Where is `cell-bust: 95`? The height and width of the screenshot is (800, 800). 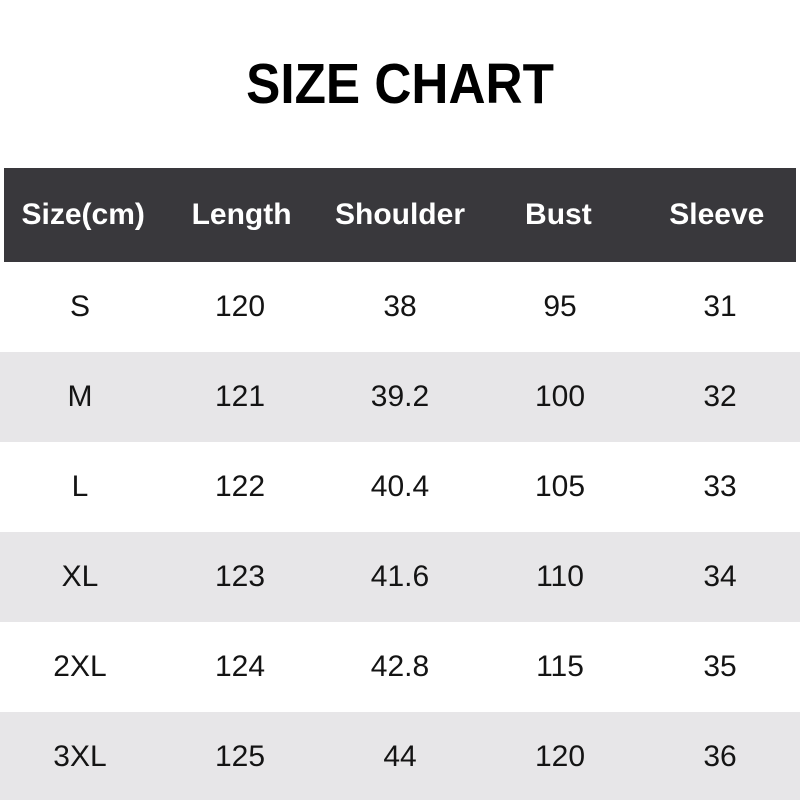
cell-bust: 95 is located at coordinates (560, 306).